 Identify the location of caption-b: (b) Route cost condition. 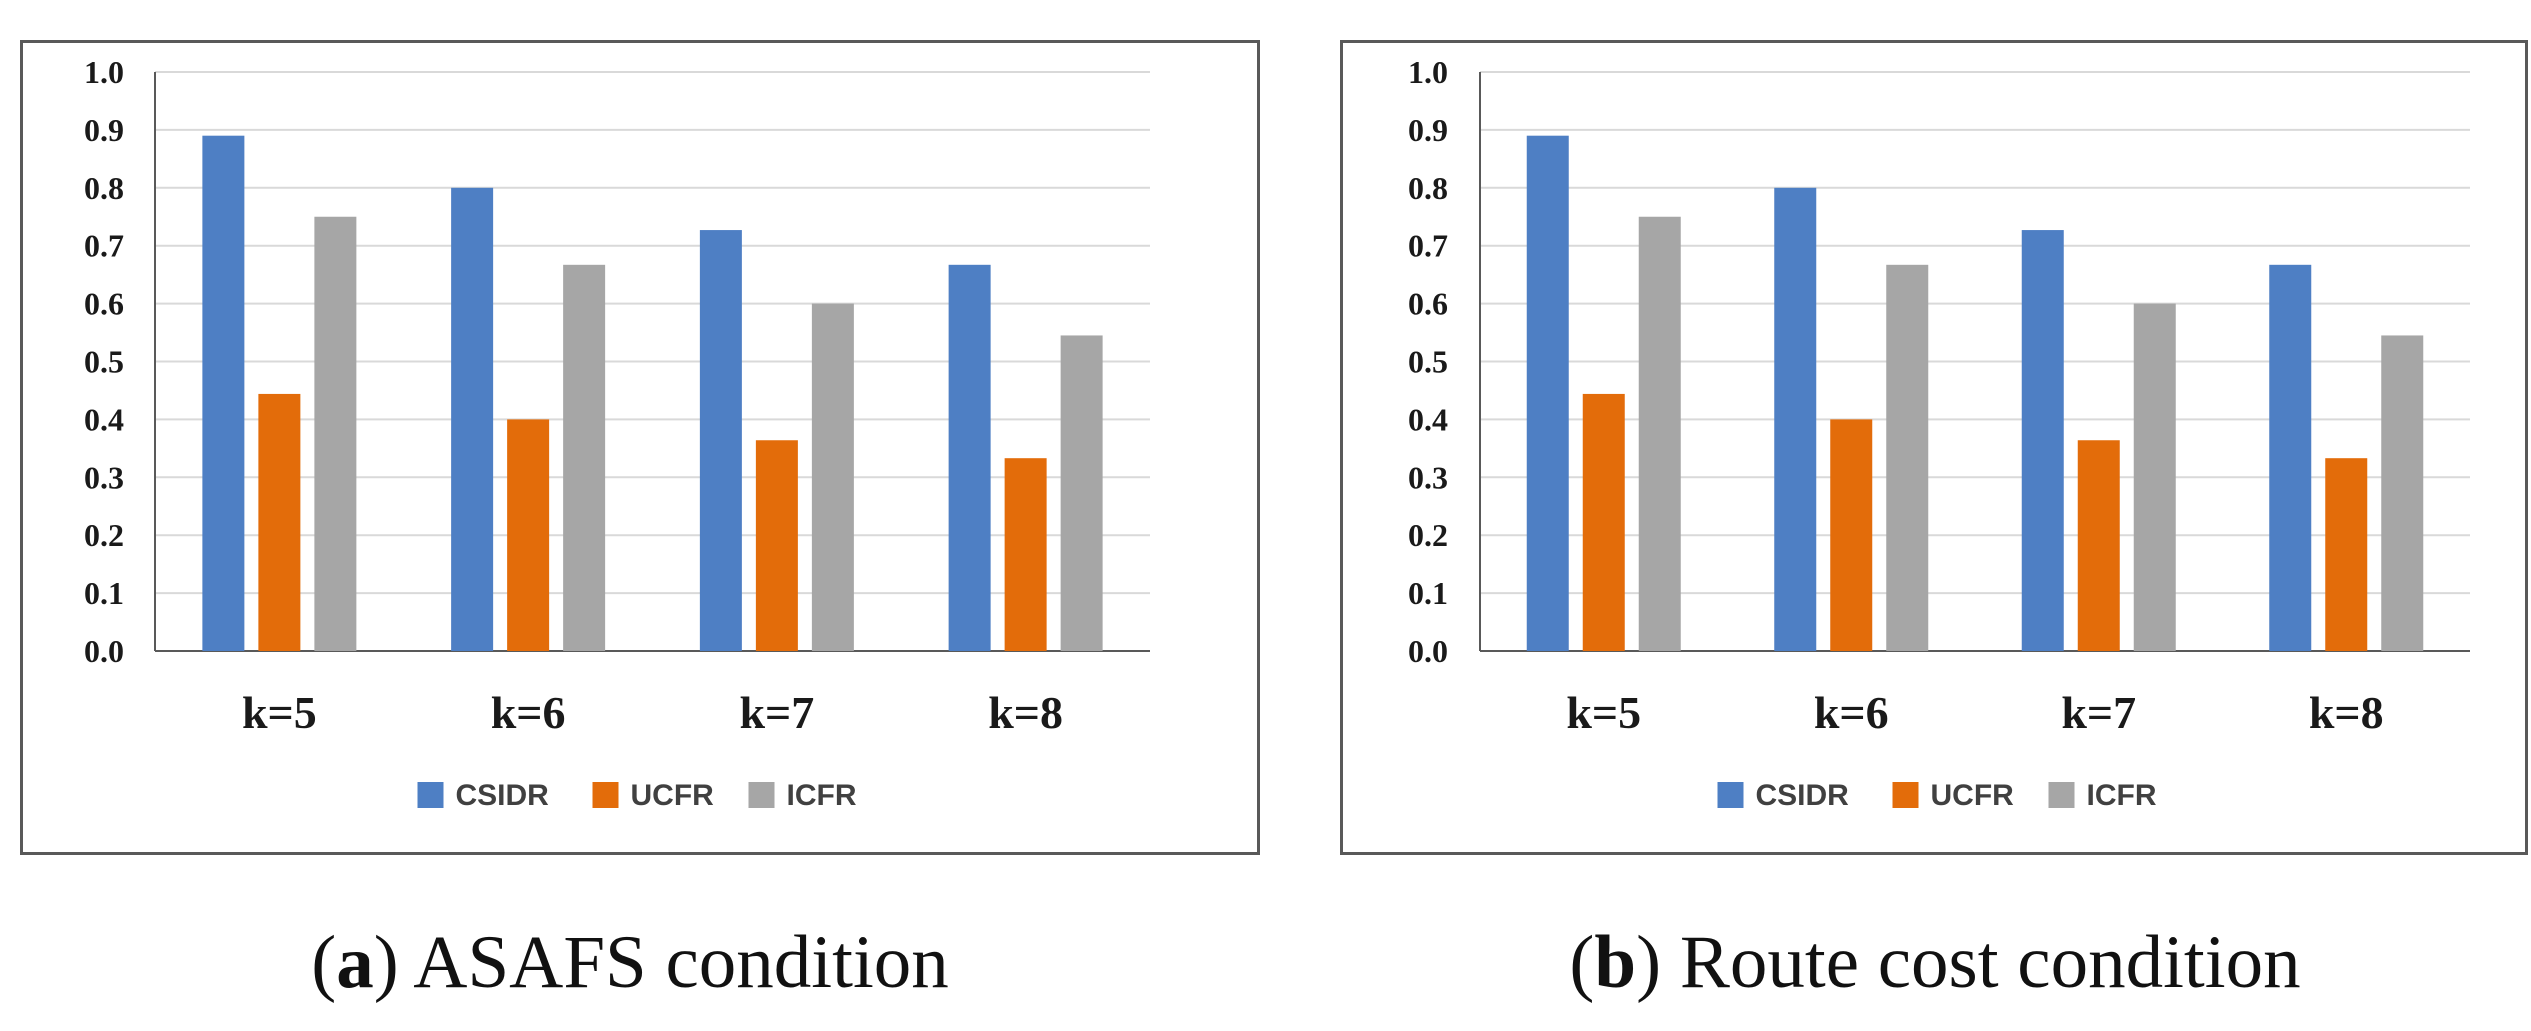
(1935, 962).